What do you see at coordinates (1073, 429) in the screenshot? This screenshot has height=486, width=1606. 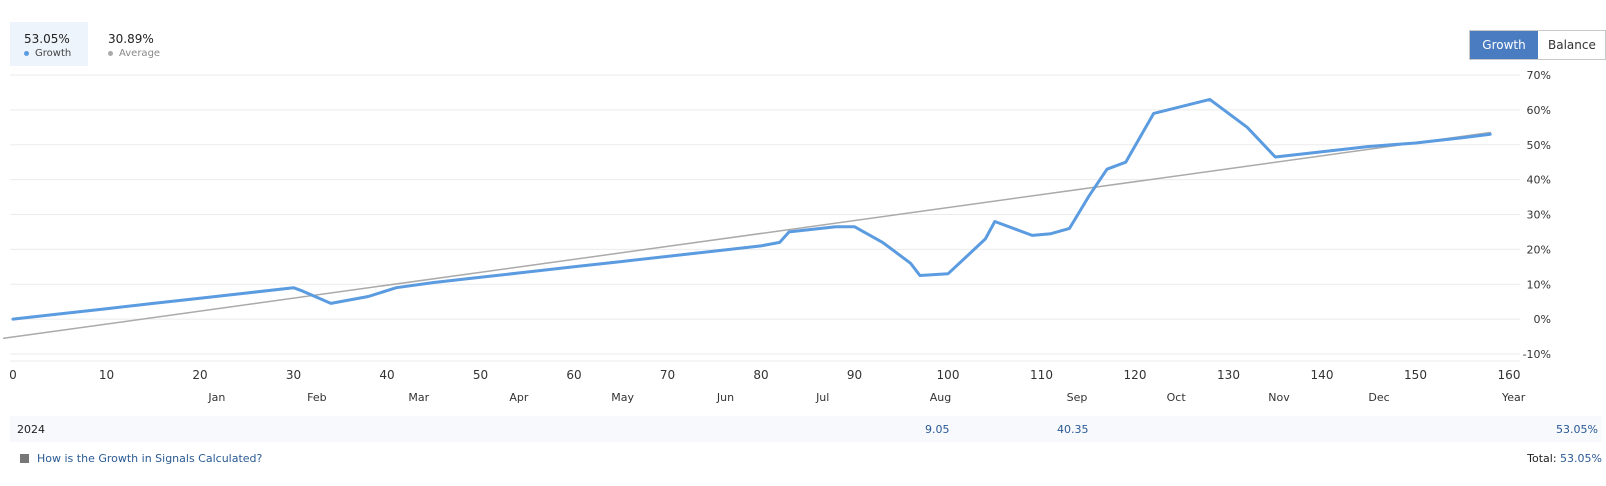 I see `year-value-sep: 40.35` at bounding box center [1073, 429].